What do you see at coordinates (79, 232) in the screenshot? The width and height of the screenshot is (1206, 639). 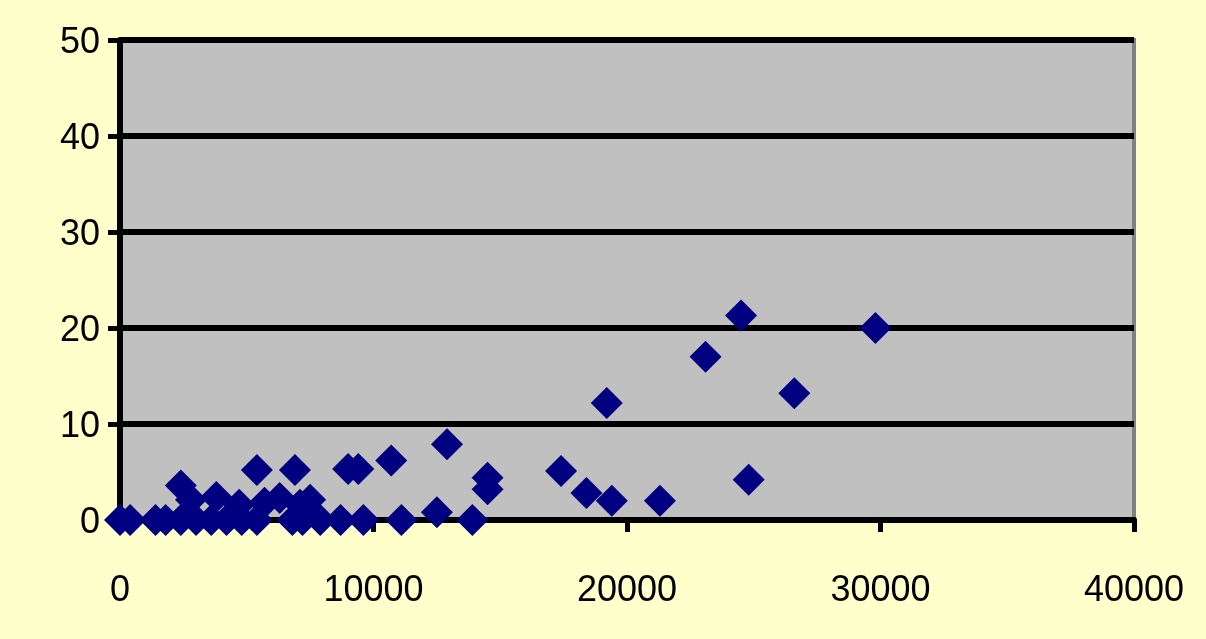 I see `y-tick-label: 30` at bounding box center [79, 232].